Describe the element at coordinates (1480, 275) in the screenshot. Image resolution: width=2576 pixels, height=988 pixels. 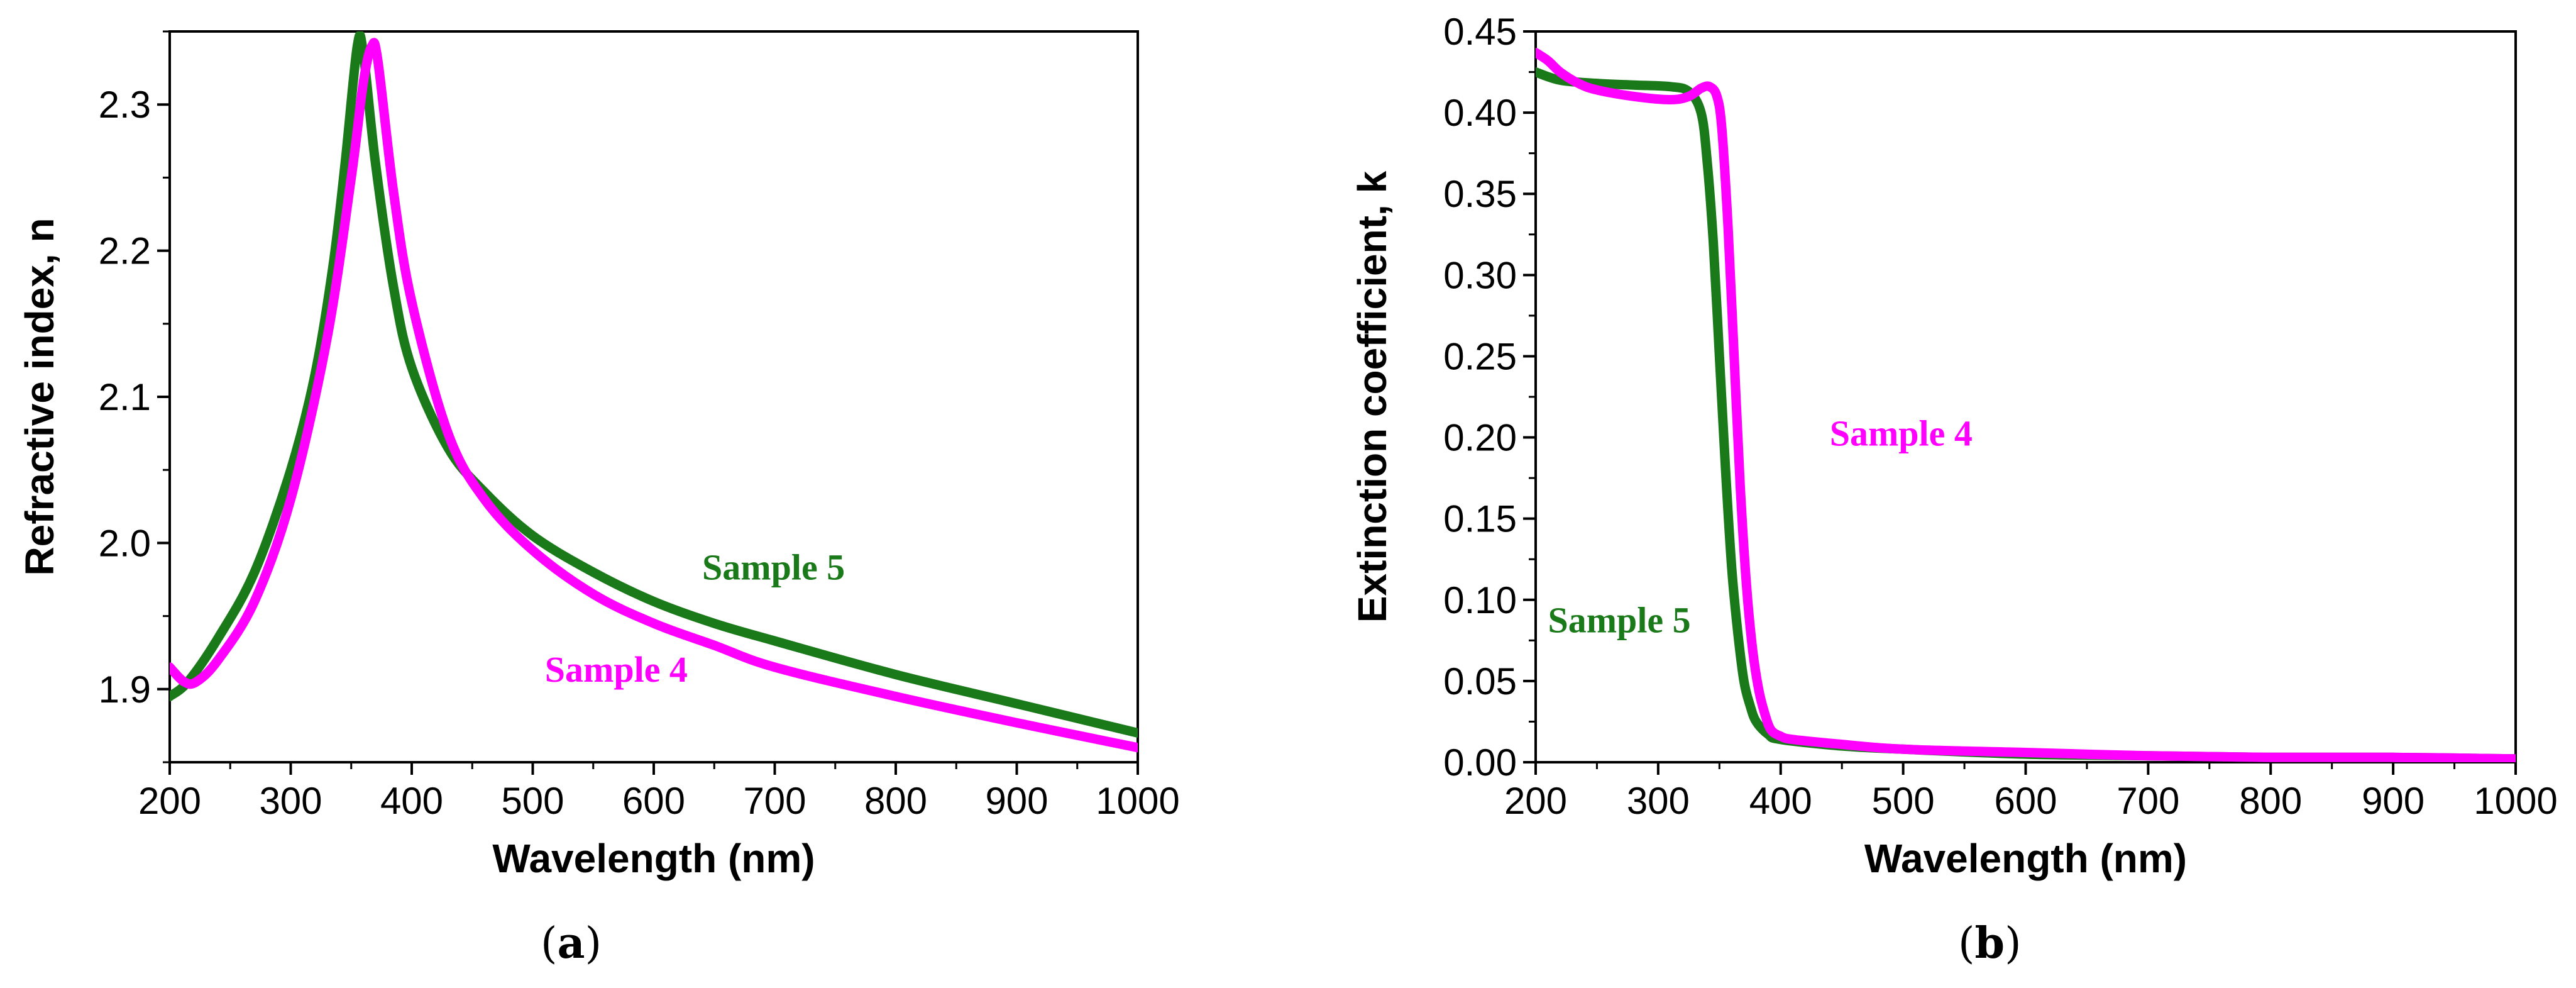
I see `y-tick-label: 0.30` at that location.